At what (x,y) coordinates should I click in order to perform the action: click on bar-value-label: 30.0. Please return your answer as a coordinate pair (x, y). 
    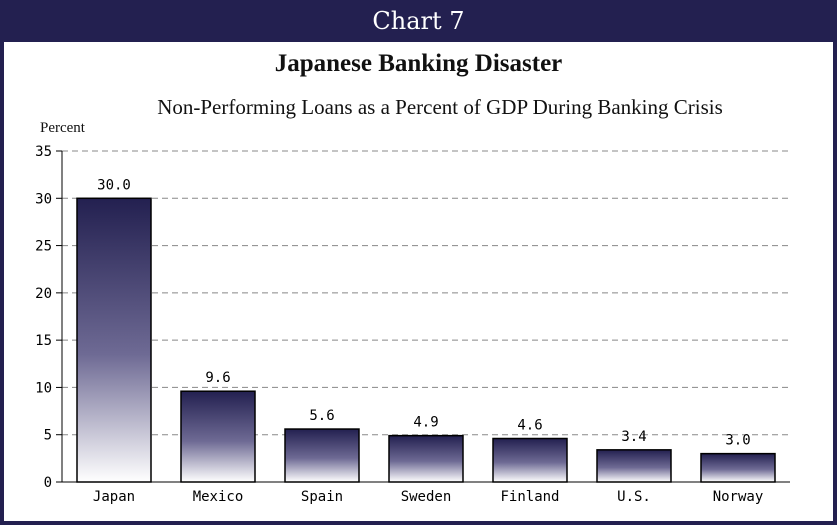
    Looking at the image, I should click on (114, 185).